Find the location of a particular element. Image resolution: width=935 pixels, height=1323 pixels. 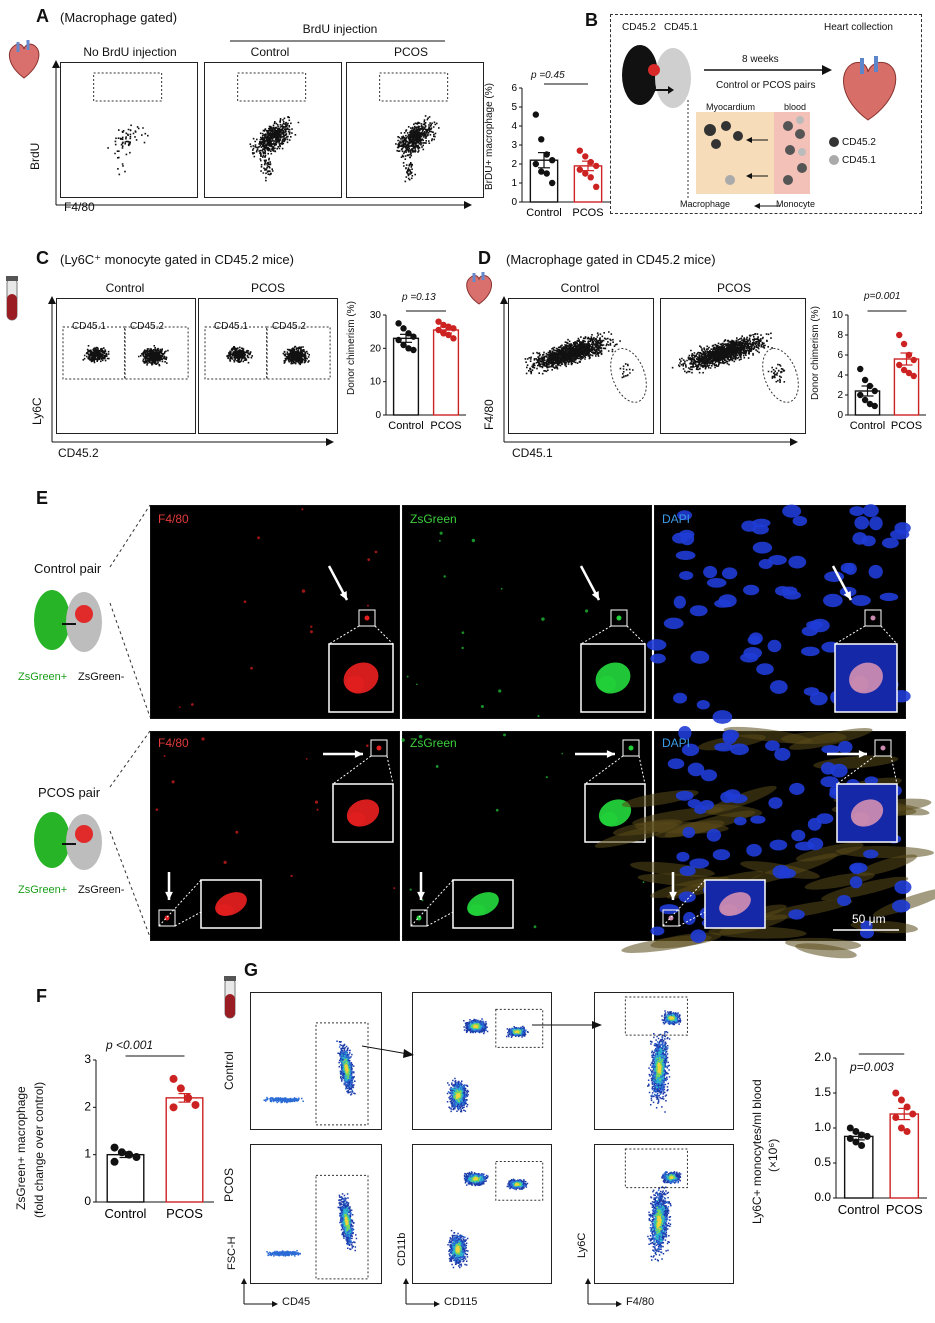

y-tick-label: 2.0 is located at coordinates (822, 1057).